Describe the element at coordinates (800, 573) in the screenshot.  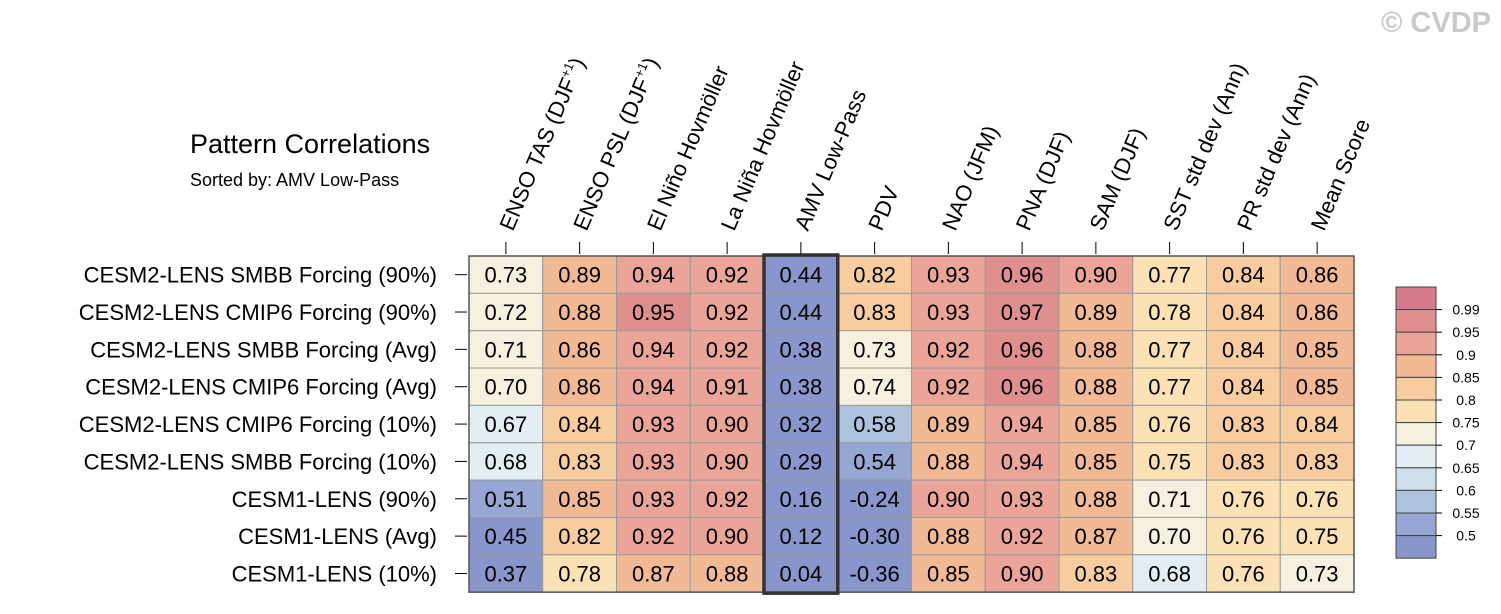
I see `cell-value: 0.04` at that location.